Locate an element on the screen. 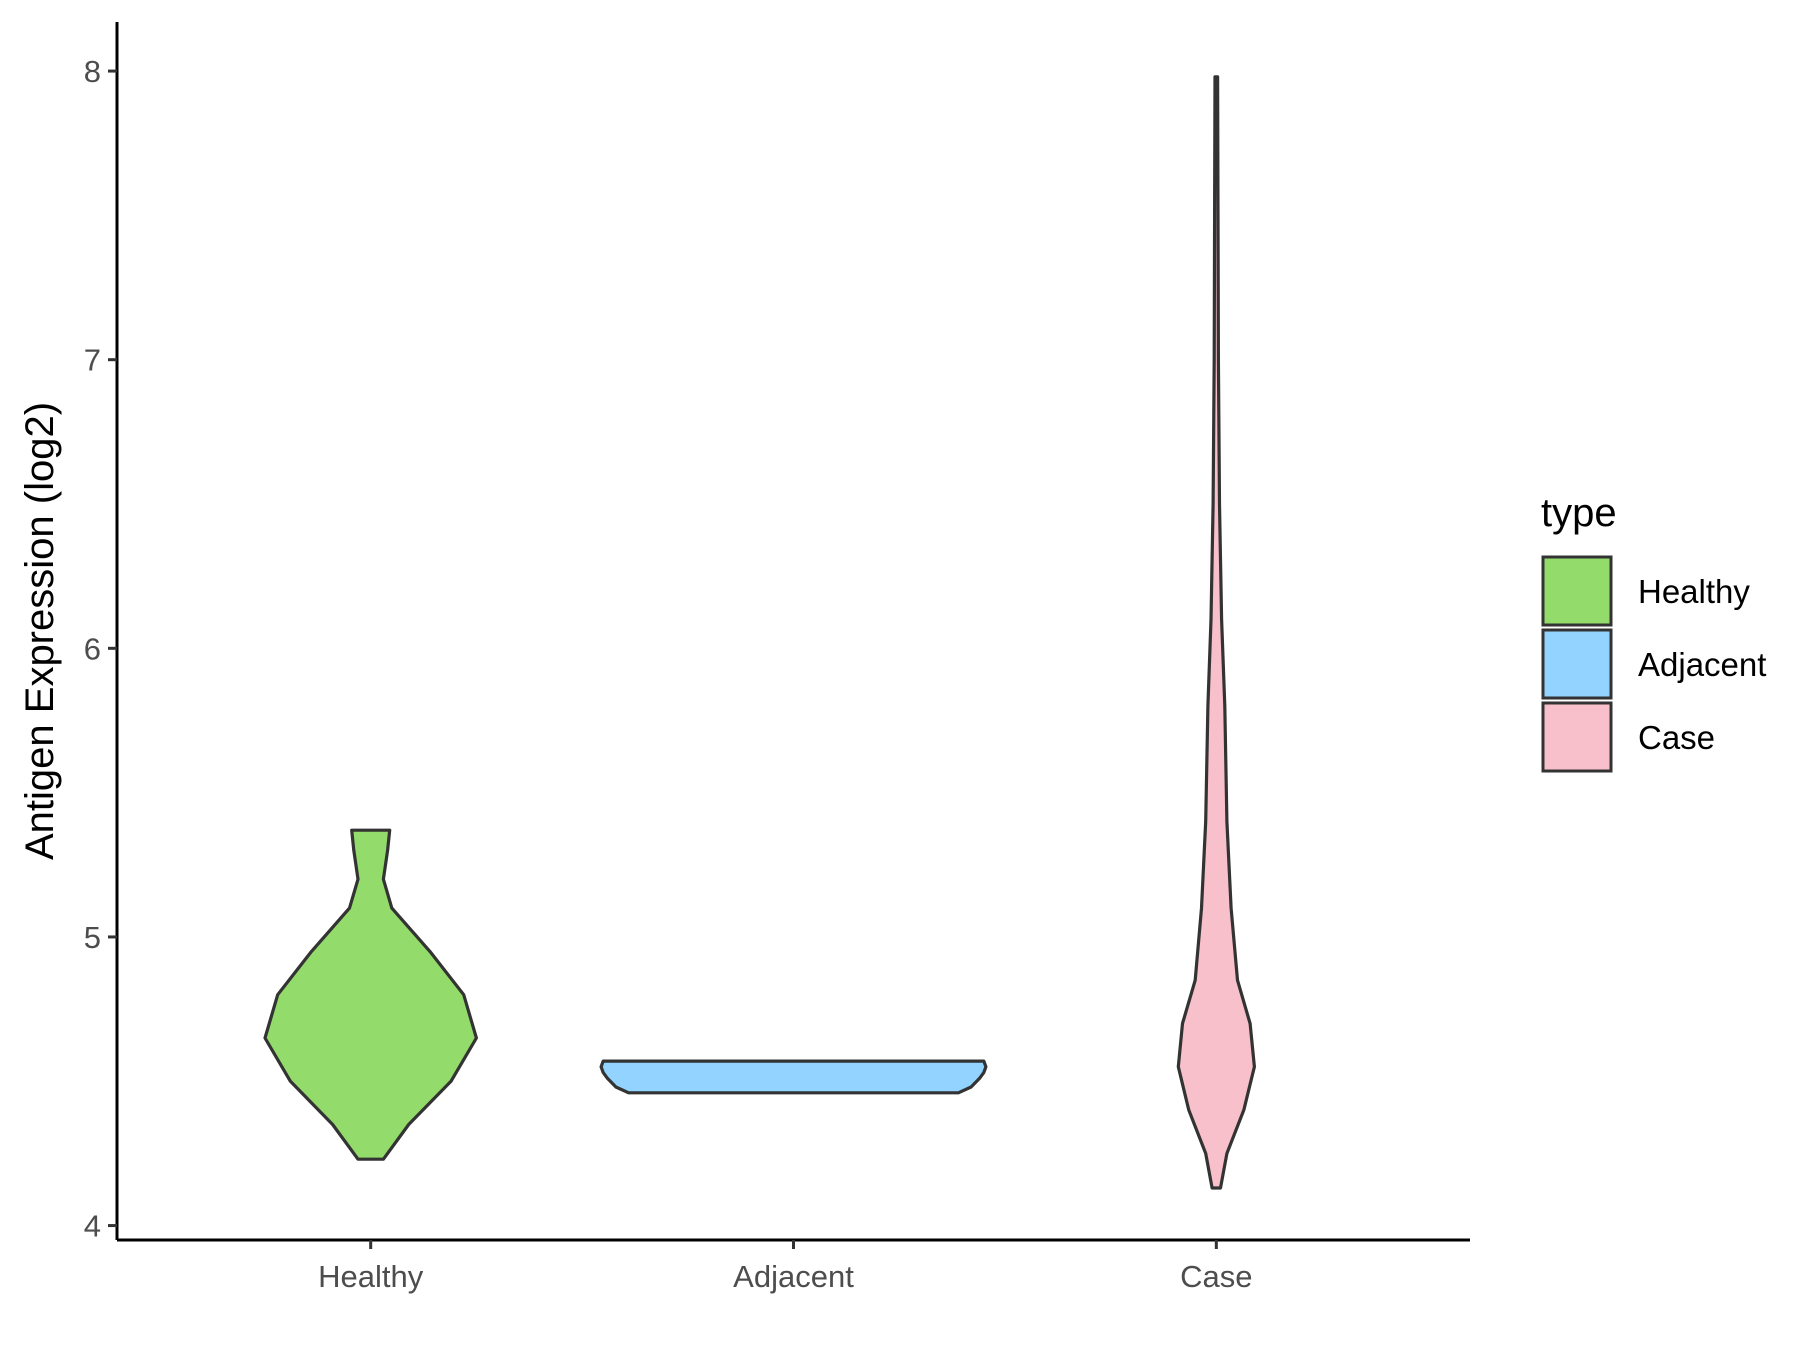  x-tick-label: Adjacent is located at coordinates (793, 1276).